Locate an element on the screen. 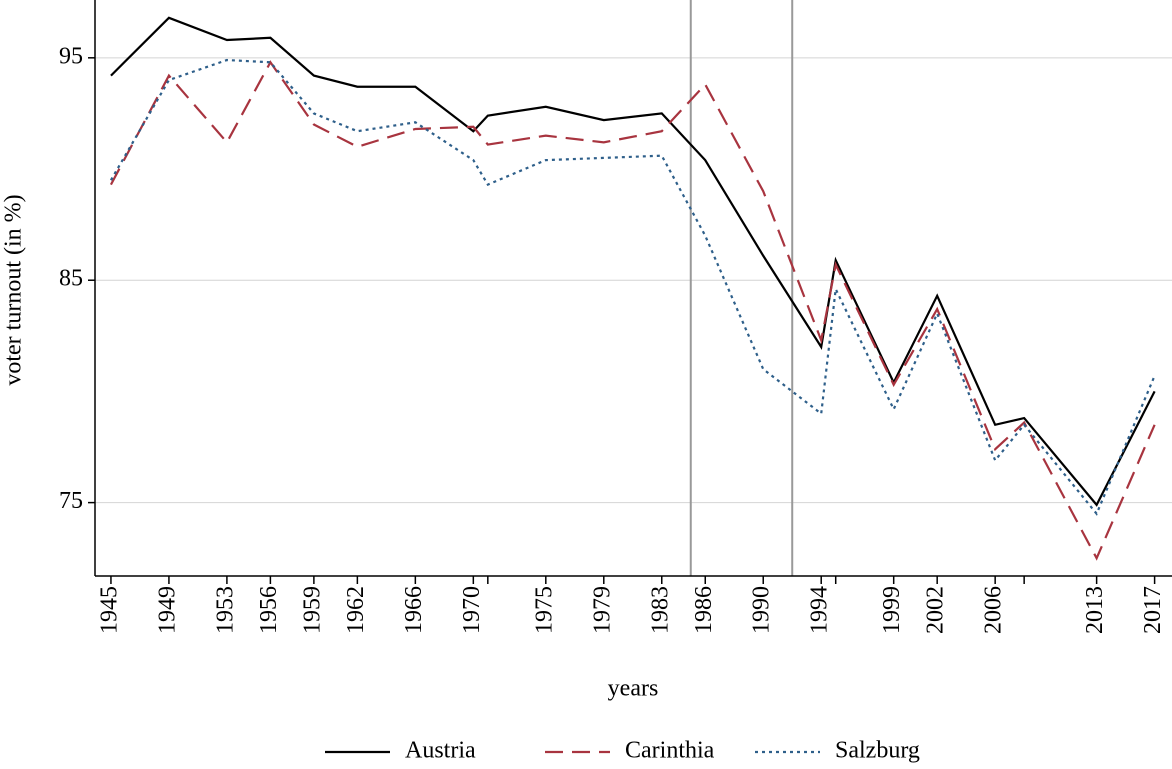 This screenshot has height=769, width=1172. legend-label: Carinthia is located at coordinates (670, 751).